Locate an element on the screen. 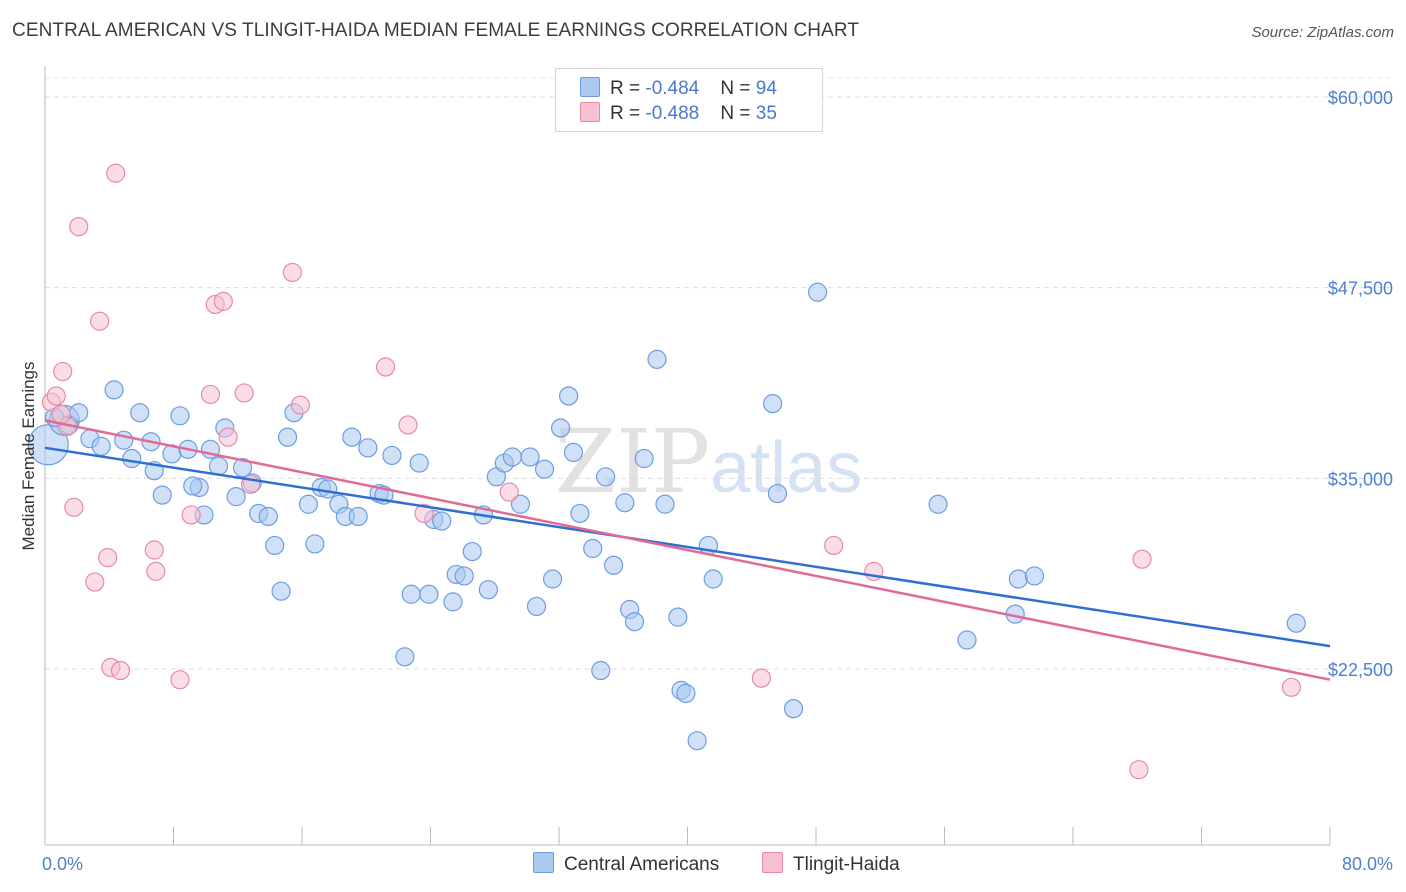  legend-row-tlingit-haida: R = -0.488 N = 35 is located at coordinates (678, 114).